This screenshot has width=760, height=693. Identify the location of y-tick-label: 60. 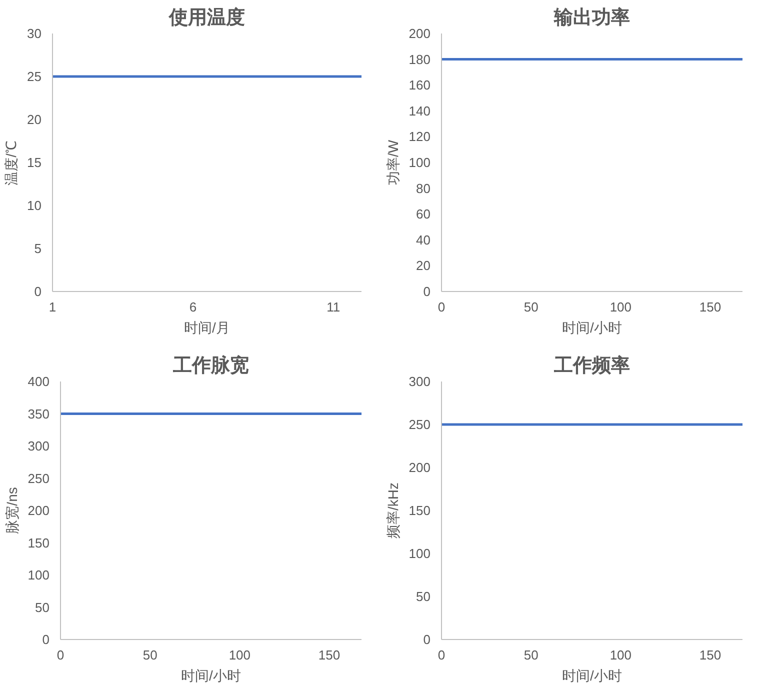
(423, 214).